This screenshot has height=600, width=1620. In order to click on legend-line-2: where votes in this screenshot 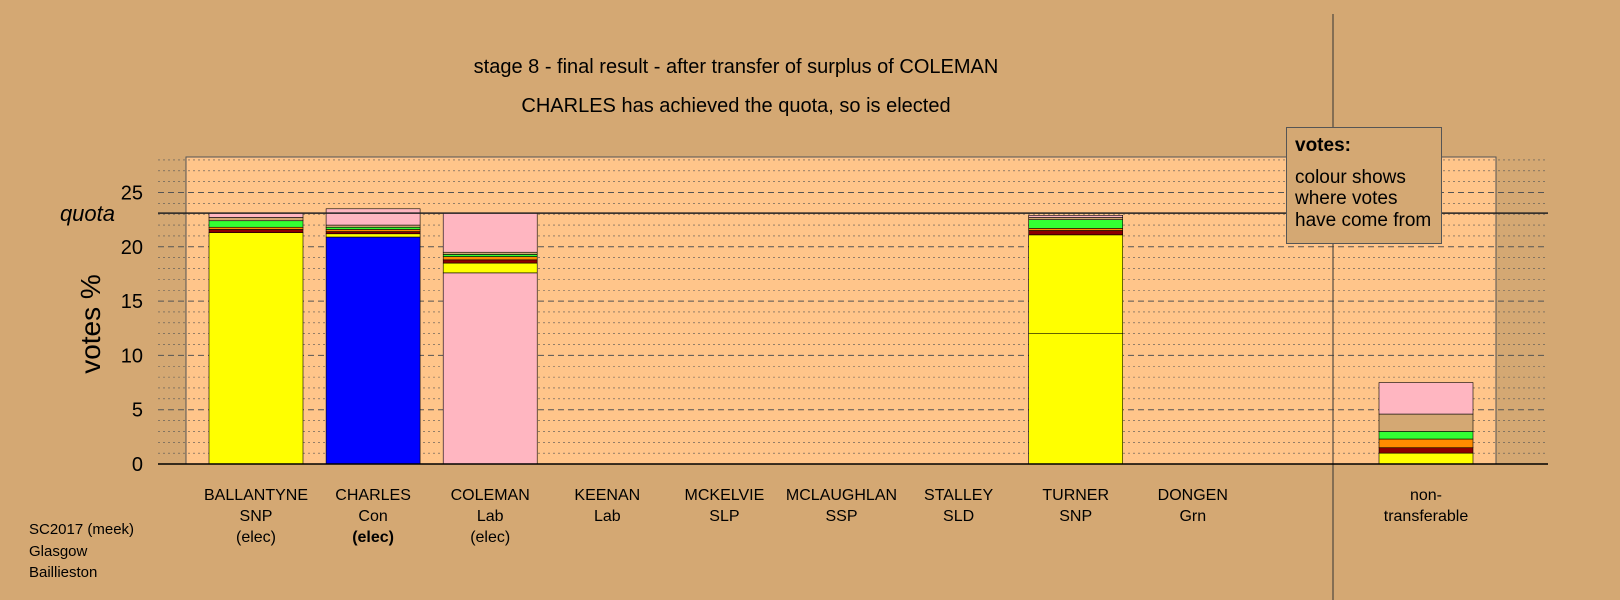, I will do `click(1346, 198)`.